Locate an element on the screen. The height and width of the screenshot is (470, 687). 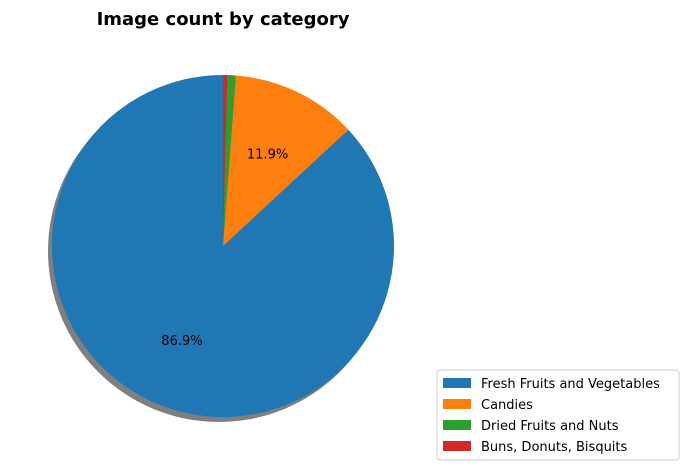
pie-slice-candies is located at coordinates (286, 161).